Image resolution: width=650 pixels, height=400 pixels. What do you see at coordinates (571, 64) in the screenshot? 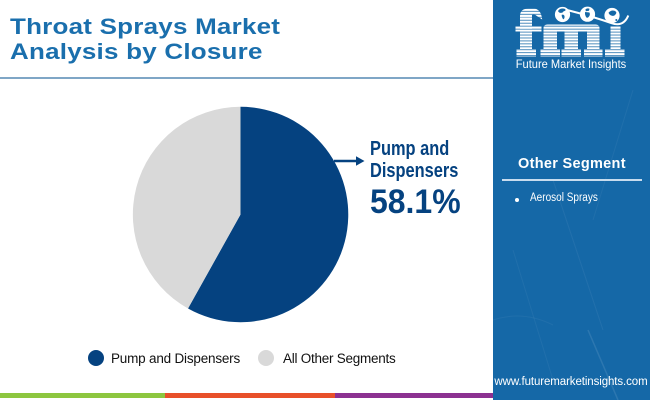
I see `svg-text: Future Market Insights` at bounding box center [571, 64].